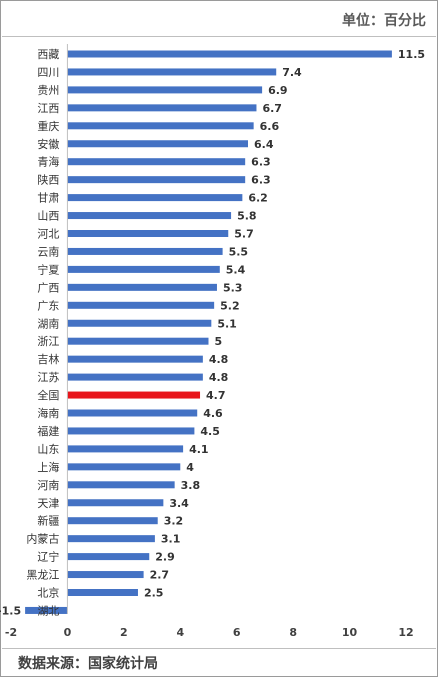 The image size is (438, 677). I want to click on category-label: 重庆, so click(48, 126).